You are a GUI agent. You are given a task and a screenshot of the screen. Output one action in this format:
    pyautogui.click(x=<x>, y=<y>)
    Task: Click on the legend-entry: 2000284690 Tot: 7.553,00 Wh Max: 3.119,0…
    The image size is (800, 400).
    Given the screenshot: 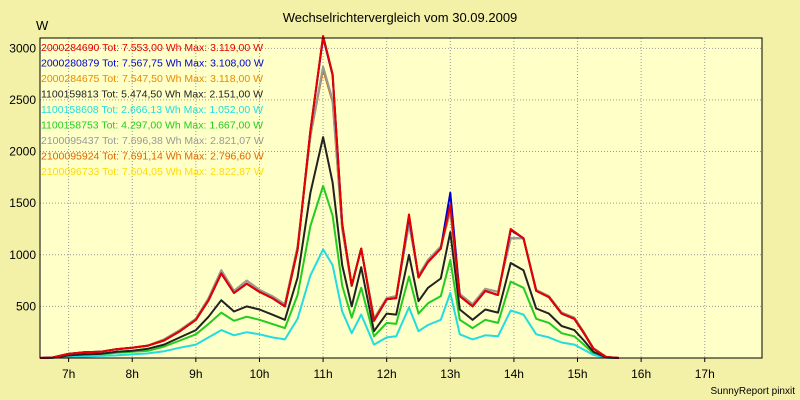 What is the action you would take?
    pyautogui.click(x=152, y=48)
    